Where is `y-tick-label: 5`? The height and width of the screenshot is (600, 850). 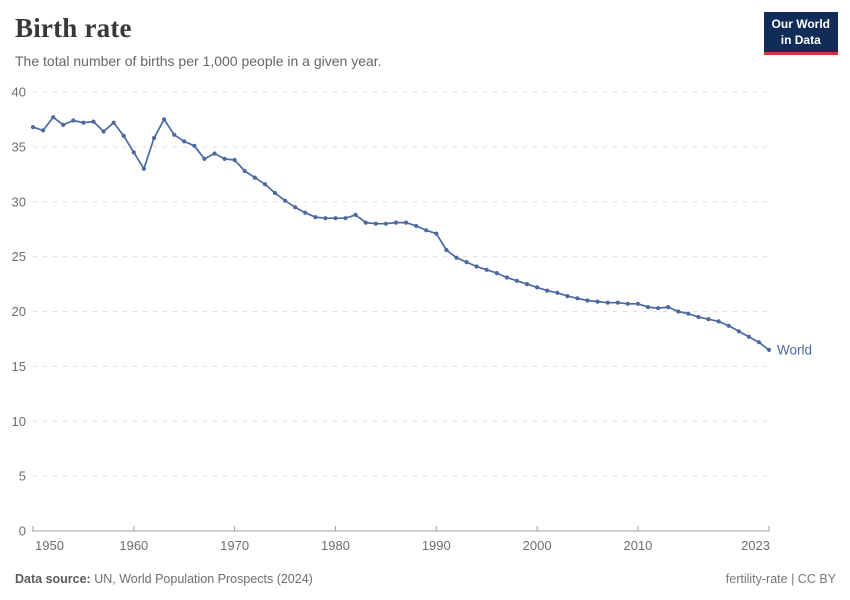
y-tick-label: 5 is located at coordinates (22, 476).